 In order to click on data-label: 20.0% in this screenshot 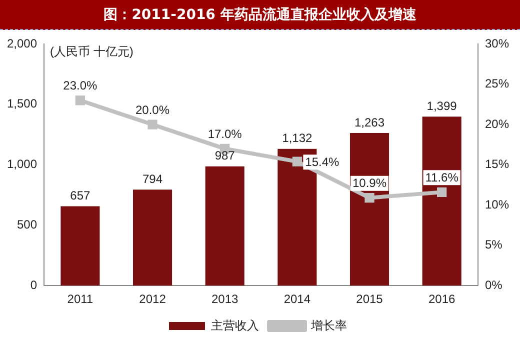, I will do `click(153, 109)`.